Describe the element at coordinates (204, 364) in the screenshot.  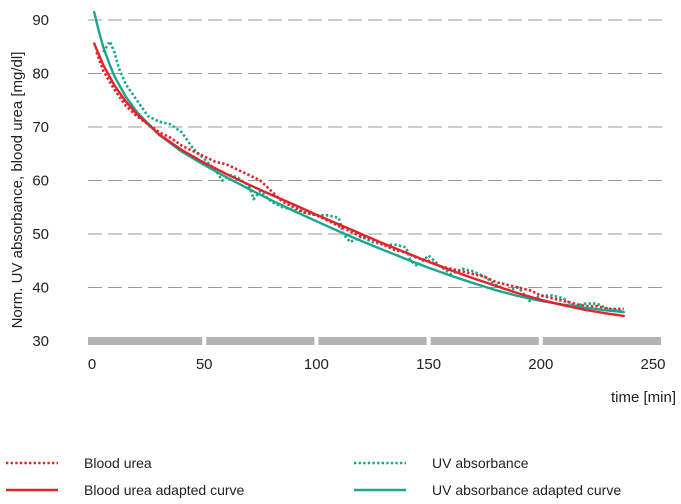
I see `x-tick-label-50: 50` at that location.